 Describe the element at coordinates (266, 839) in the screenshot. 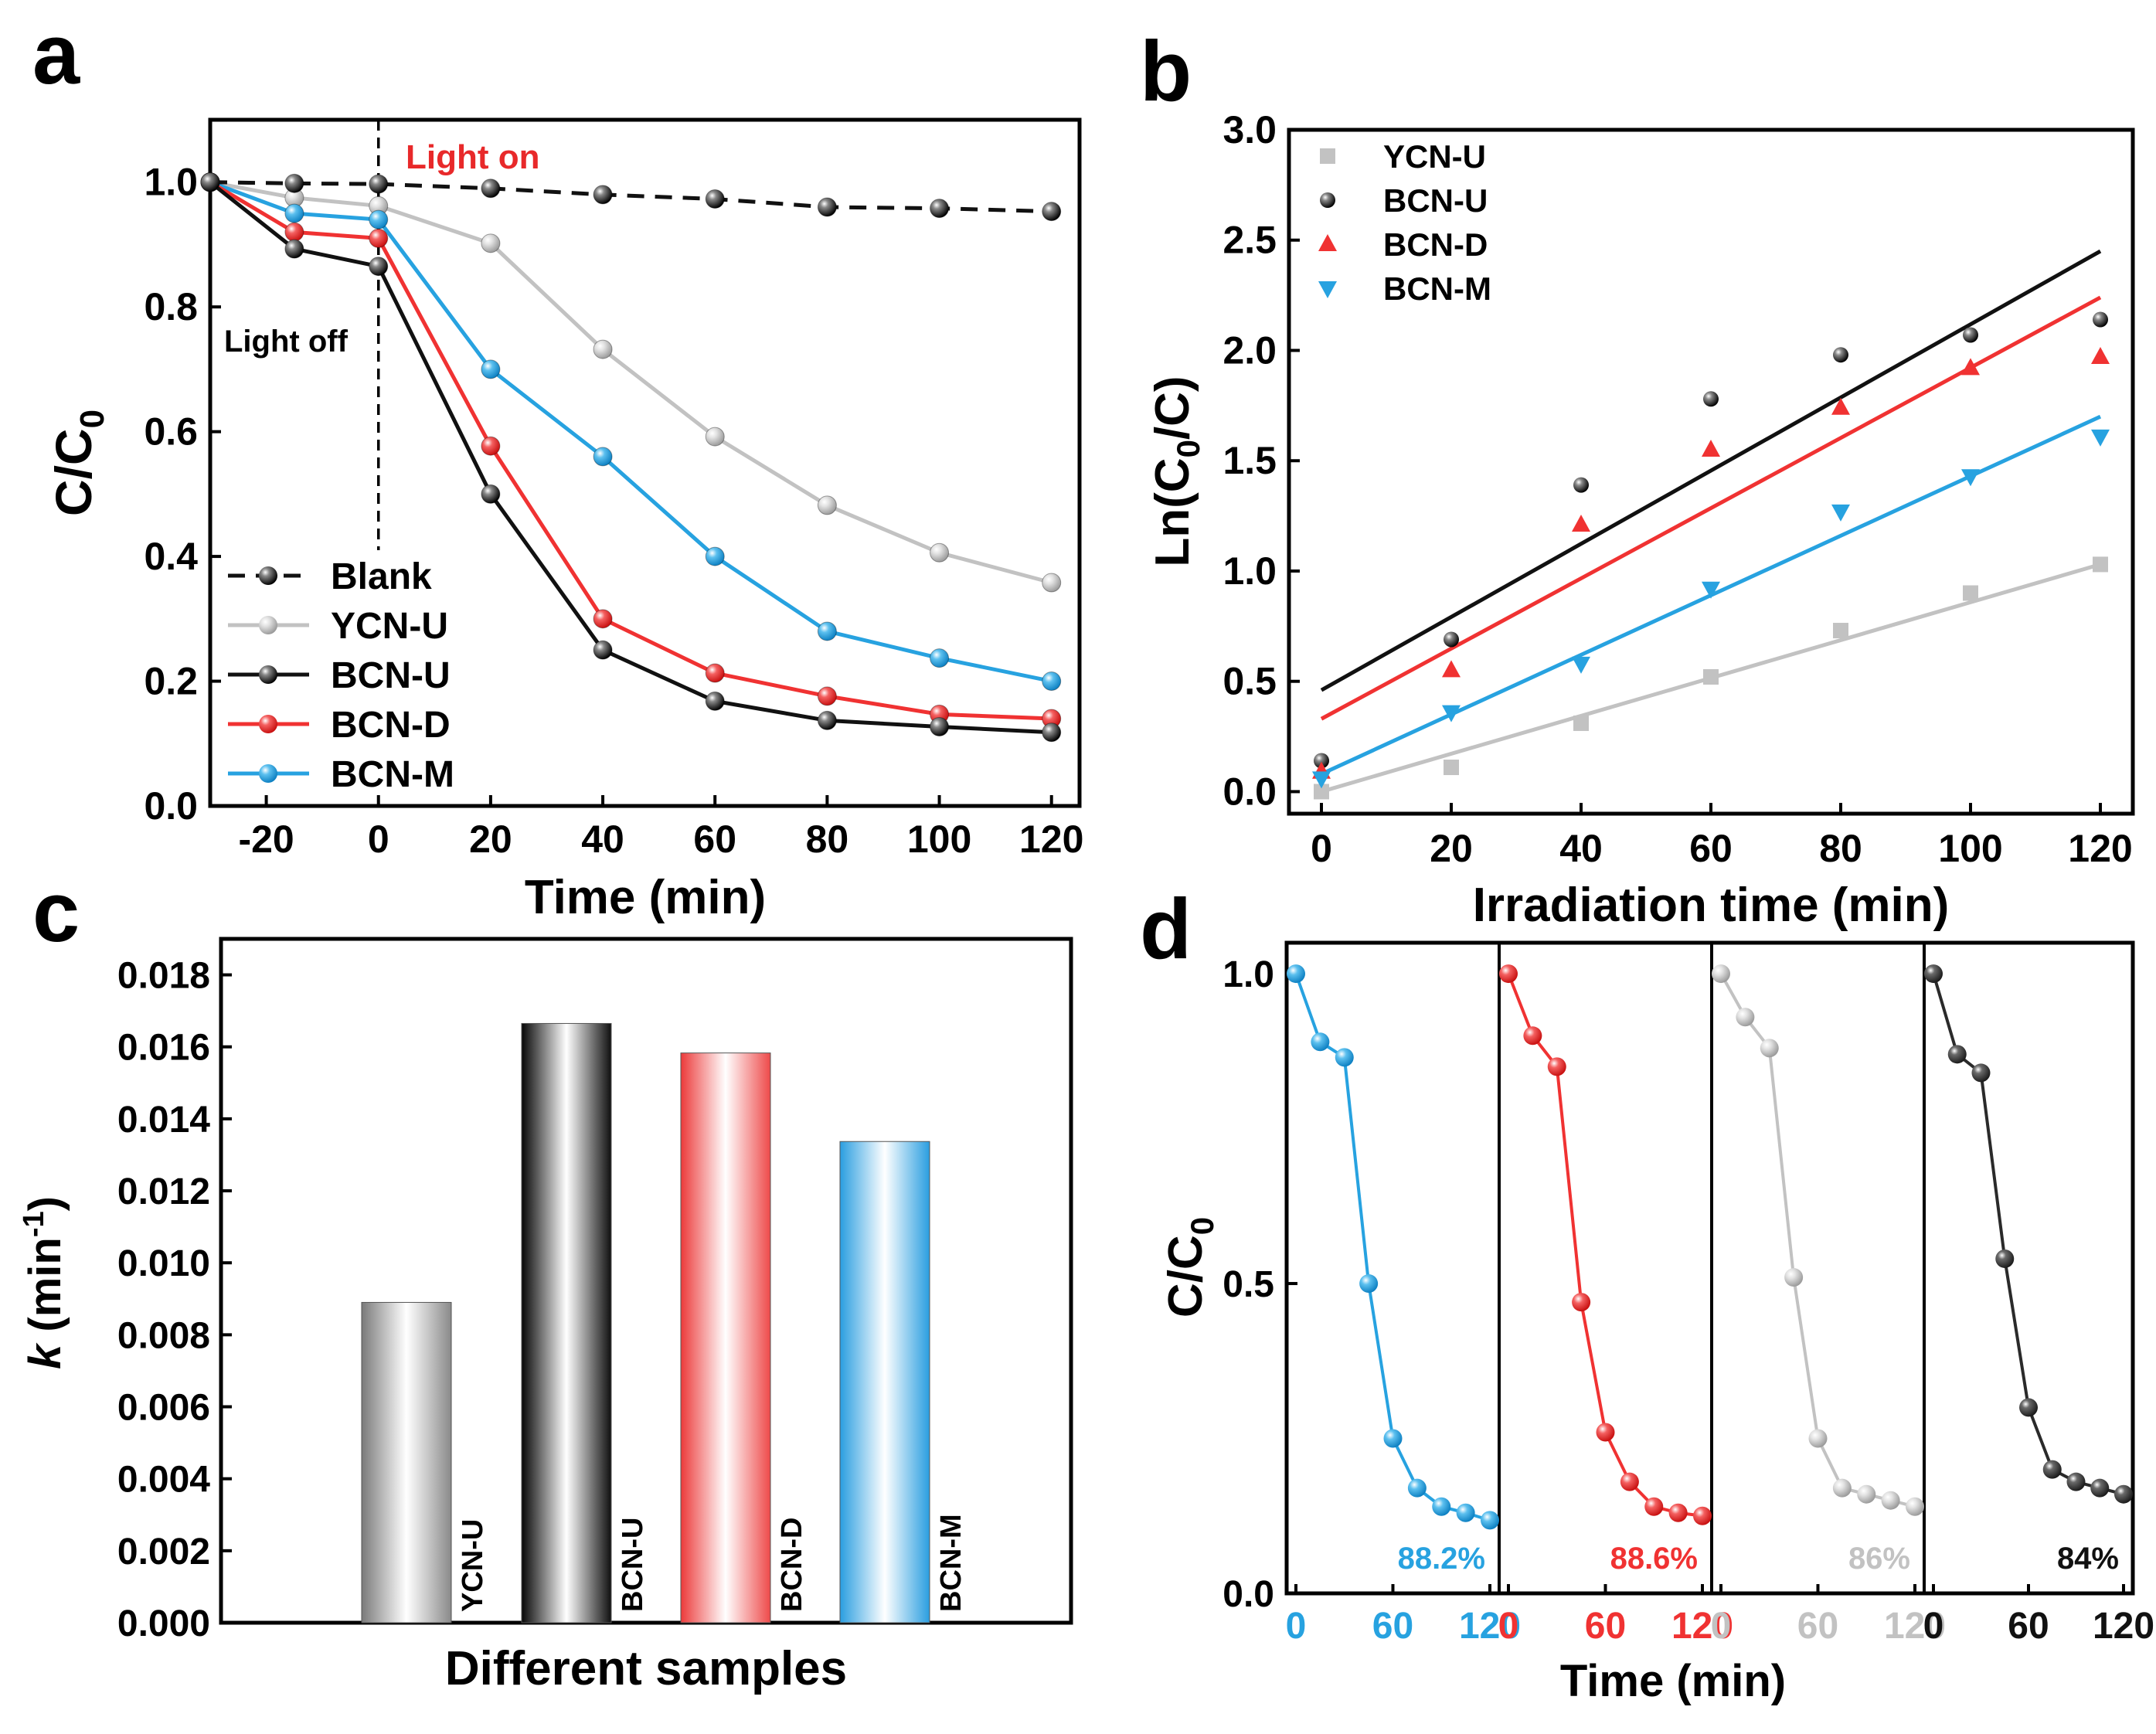

I see `a-x-tick-label: -20` at that location.